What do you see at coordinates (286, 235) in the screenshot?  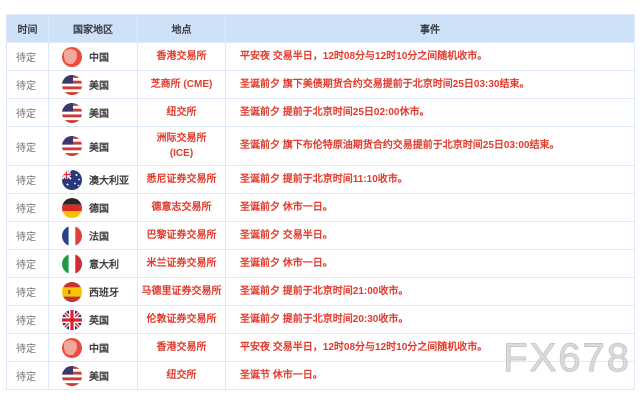 I see `event-value: 圣诞前夕 交易半日。` at bounding box center [286, 235].